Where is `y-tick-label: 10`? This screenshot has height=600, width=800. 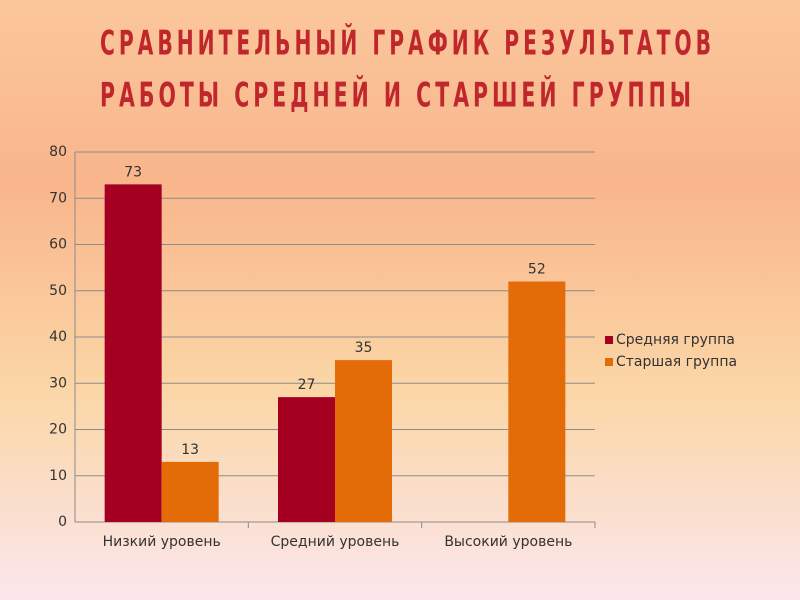
y-tick-label: 10 is located at coordinates (58, 476).